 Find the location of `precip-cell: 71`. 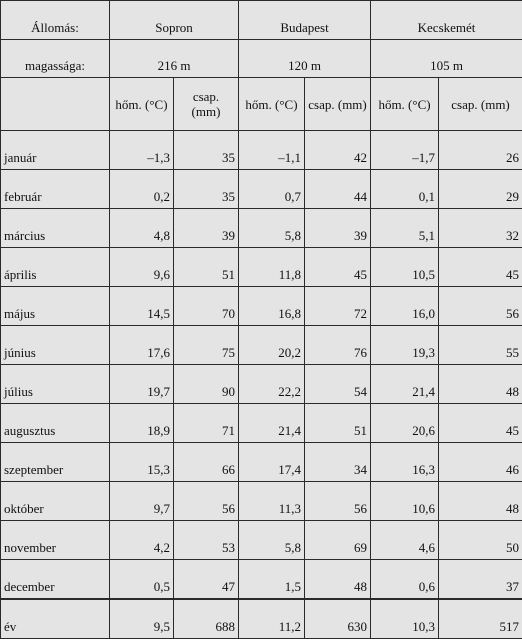

precip-cell: 71 is located at coordinates (206, 423).